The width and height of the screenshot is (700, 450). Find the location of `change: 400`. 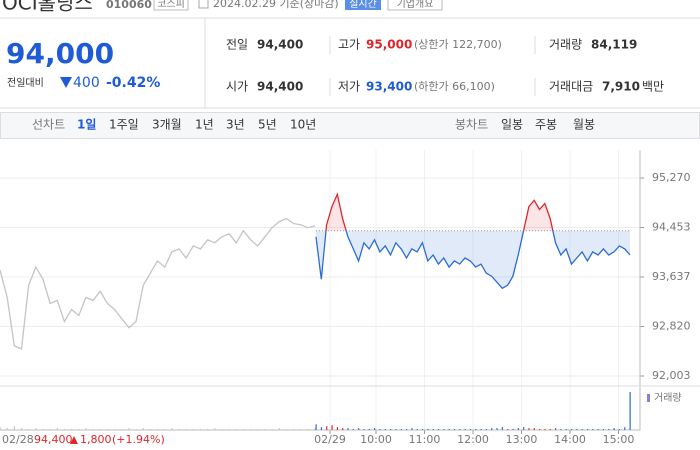

change: 400 is located at coordinates (86, 83).